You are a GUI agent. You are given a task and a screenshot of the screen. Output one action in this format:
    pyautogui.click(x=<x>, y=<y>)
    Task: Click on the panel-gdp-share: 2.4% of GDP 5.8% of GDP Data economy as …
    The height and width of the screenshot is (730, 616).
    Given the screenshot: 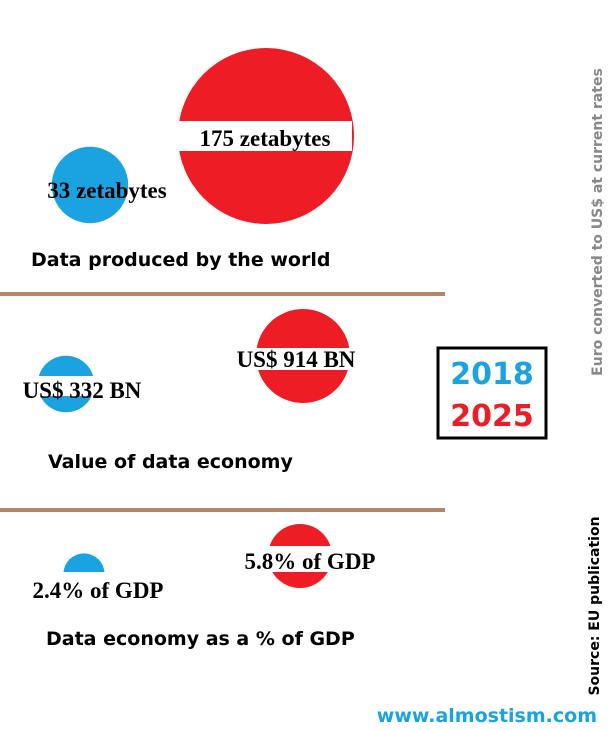 What is the action you would take?
    pyautogui.click(x=204, y=587)
    